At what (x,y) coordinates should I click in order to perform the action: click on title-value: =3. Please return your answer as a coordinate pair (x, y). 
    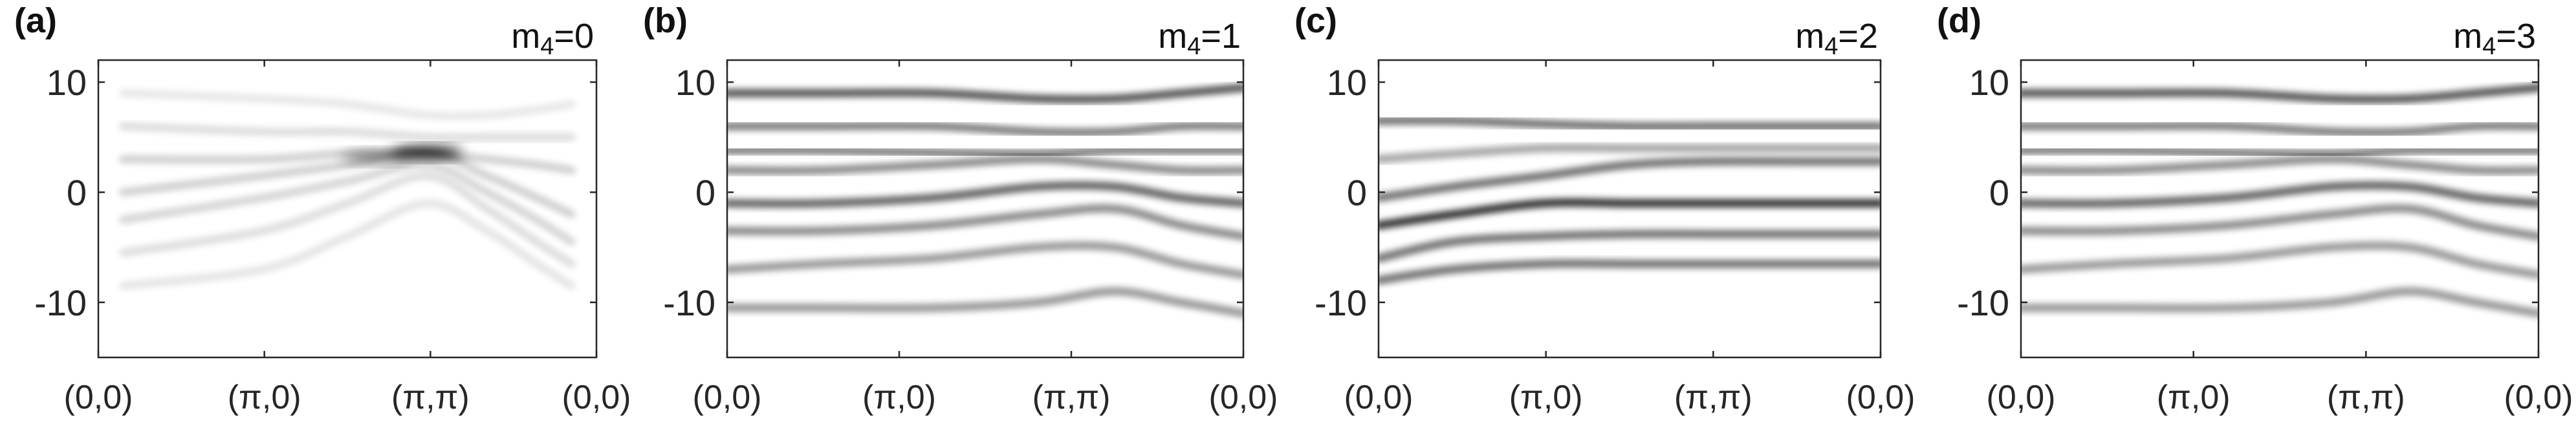
    Looking at the image, I should click on (2516, 37).